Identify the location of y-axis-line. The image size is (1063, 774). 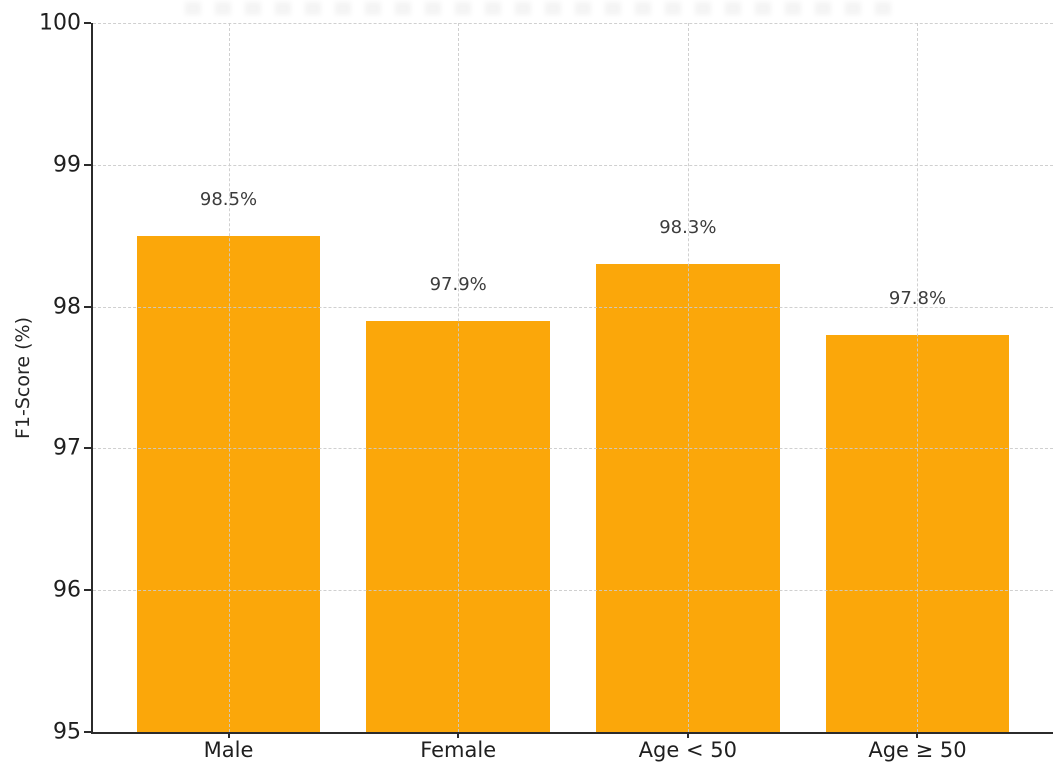
(92, 378).